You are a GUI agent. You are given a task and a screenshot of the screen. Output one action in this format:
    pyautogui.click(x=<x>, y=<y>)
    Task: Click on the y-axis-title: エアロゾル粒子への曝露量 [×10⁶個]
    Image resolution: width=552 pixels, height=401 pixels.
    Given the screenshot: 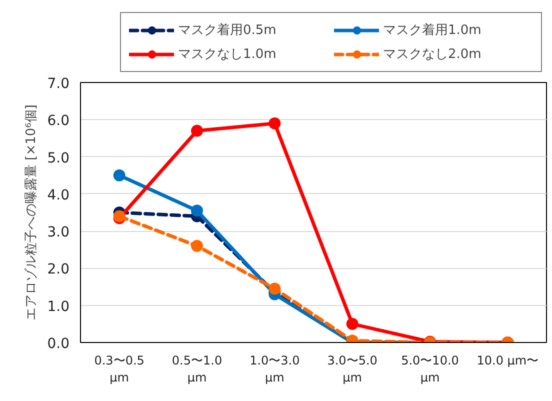 What is the action you would take?
    pyautogui.click(x=32, y=212)
    